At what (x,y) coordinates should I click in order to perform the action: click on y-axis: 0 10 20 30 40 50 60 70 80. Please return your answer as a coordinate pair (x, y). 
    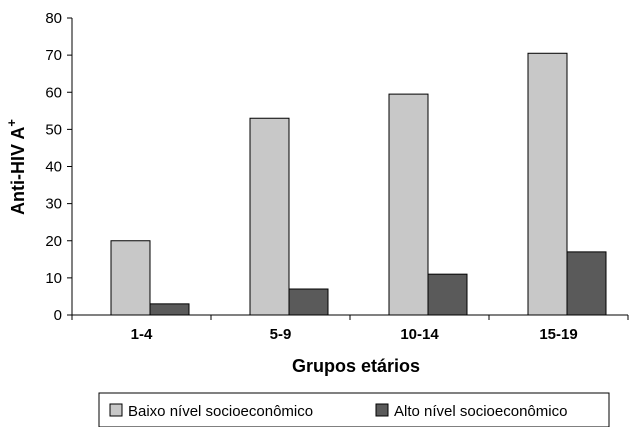
    Looking at the image, I should click on (59, 167).